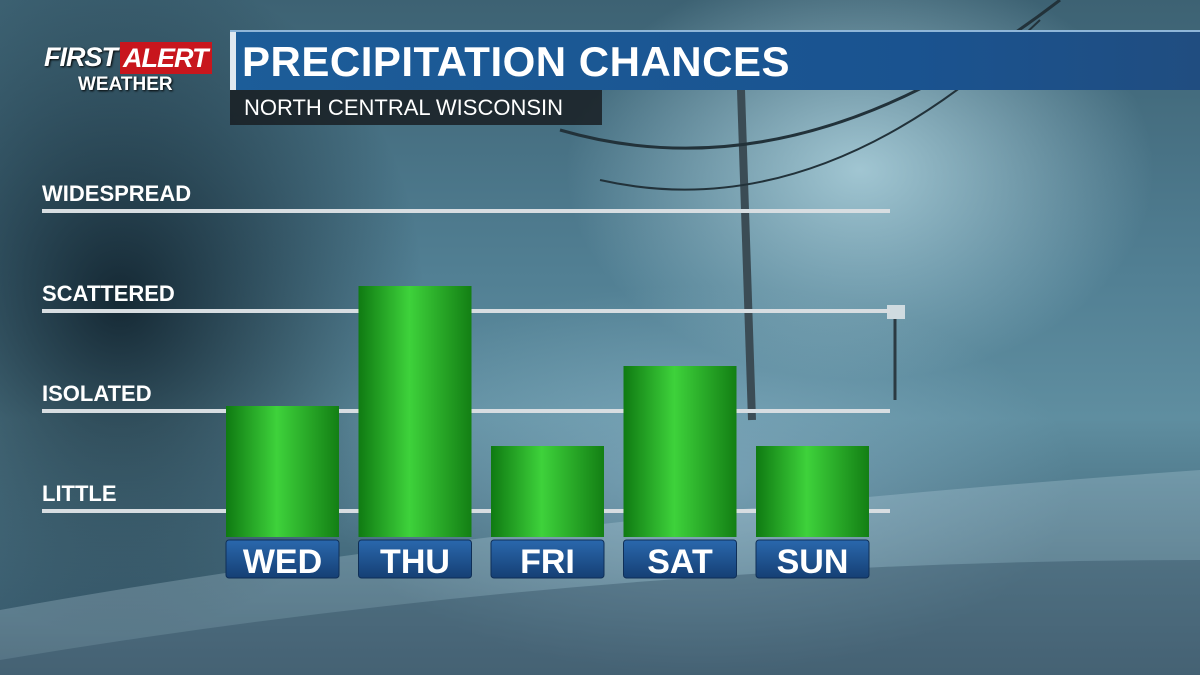 The image size is (1200, 675). Describe the element at coordinates (812, 491) in the screenshot. I see `bar-sun` at that location.